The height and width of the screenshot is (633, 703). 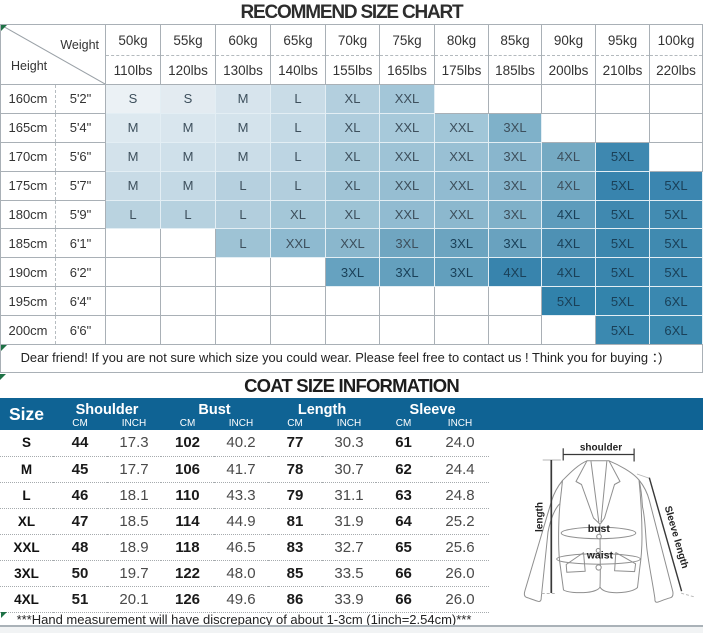 What do you see at coordinates (599, 529) in the screenshot?
I see `svg-text: bust` at bounding box center [599, 529].